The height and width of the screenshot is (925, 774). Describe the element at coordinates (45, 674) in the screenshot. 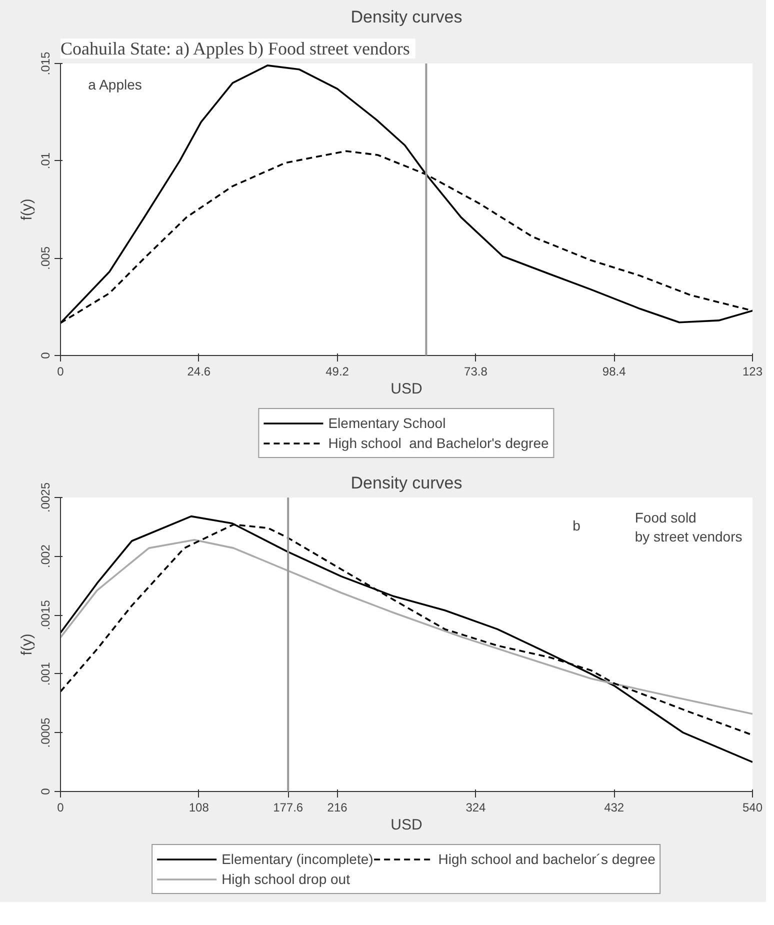

I see `y-tick-label: .001` at that location.